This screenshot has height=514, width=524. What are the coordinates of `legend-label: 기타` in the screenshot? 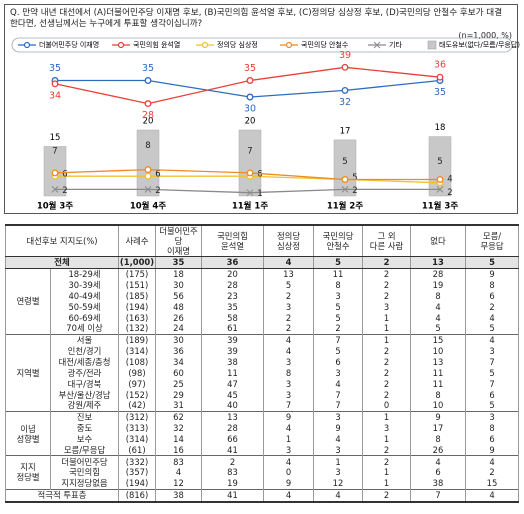 It's located at (395, 44).